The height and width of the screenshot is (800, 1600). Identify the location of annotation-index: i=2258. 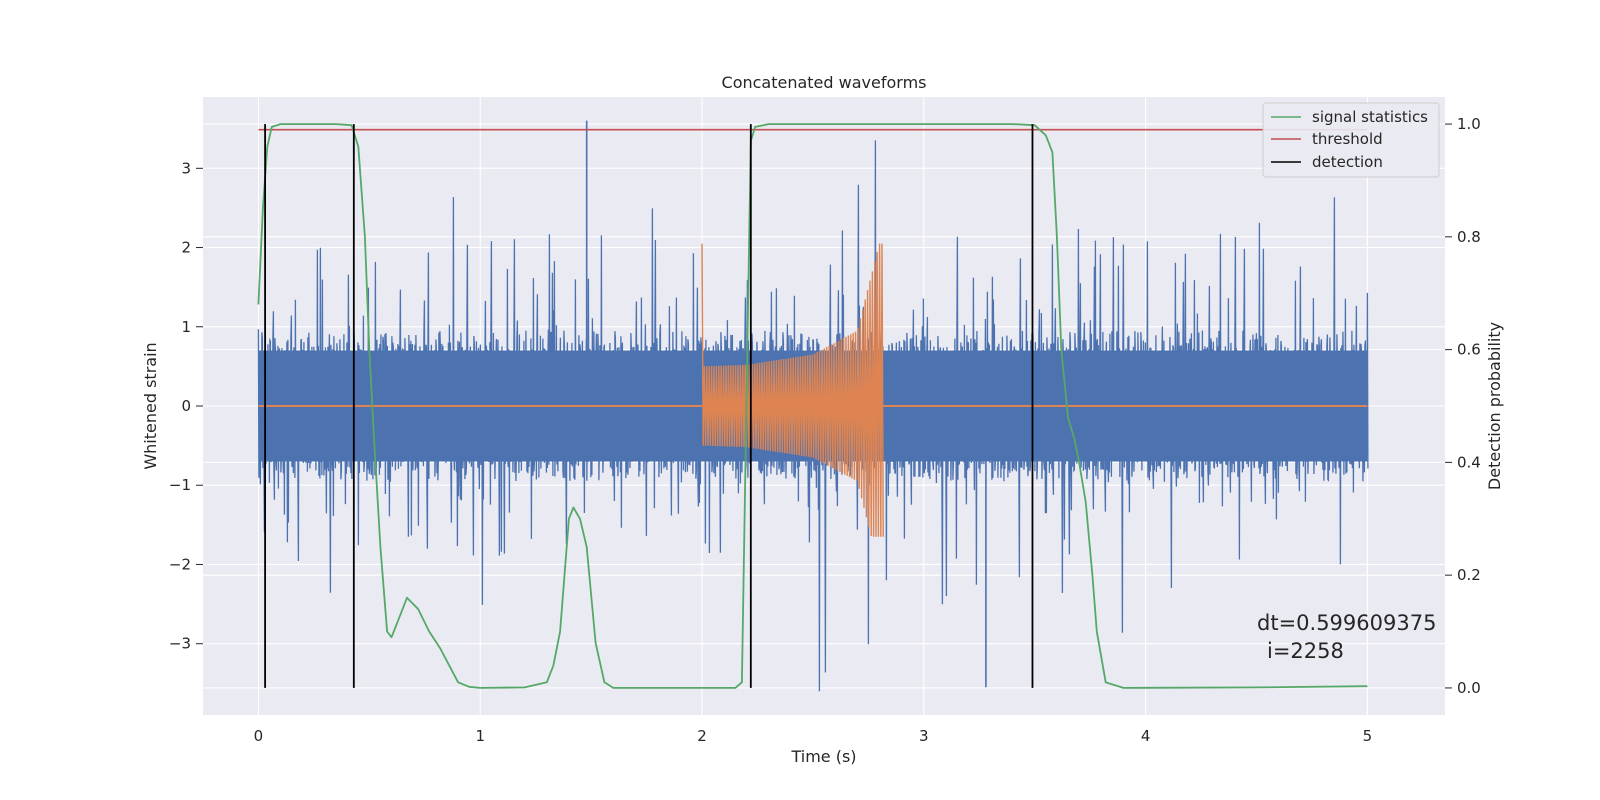
(1305, 651).